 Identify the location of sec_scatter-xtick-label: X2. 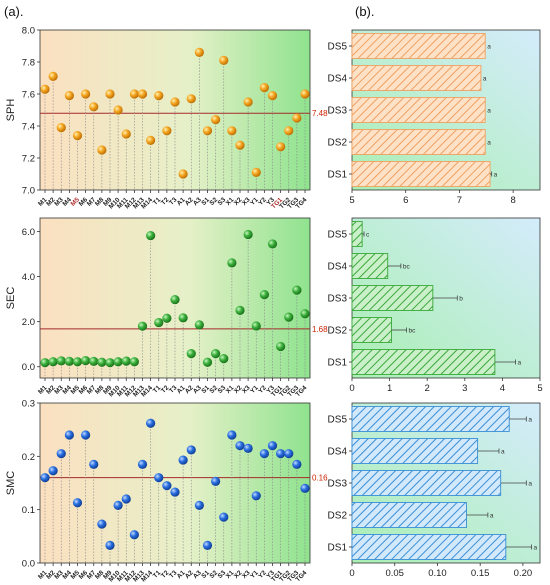
(238, 389).